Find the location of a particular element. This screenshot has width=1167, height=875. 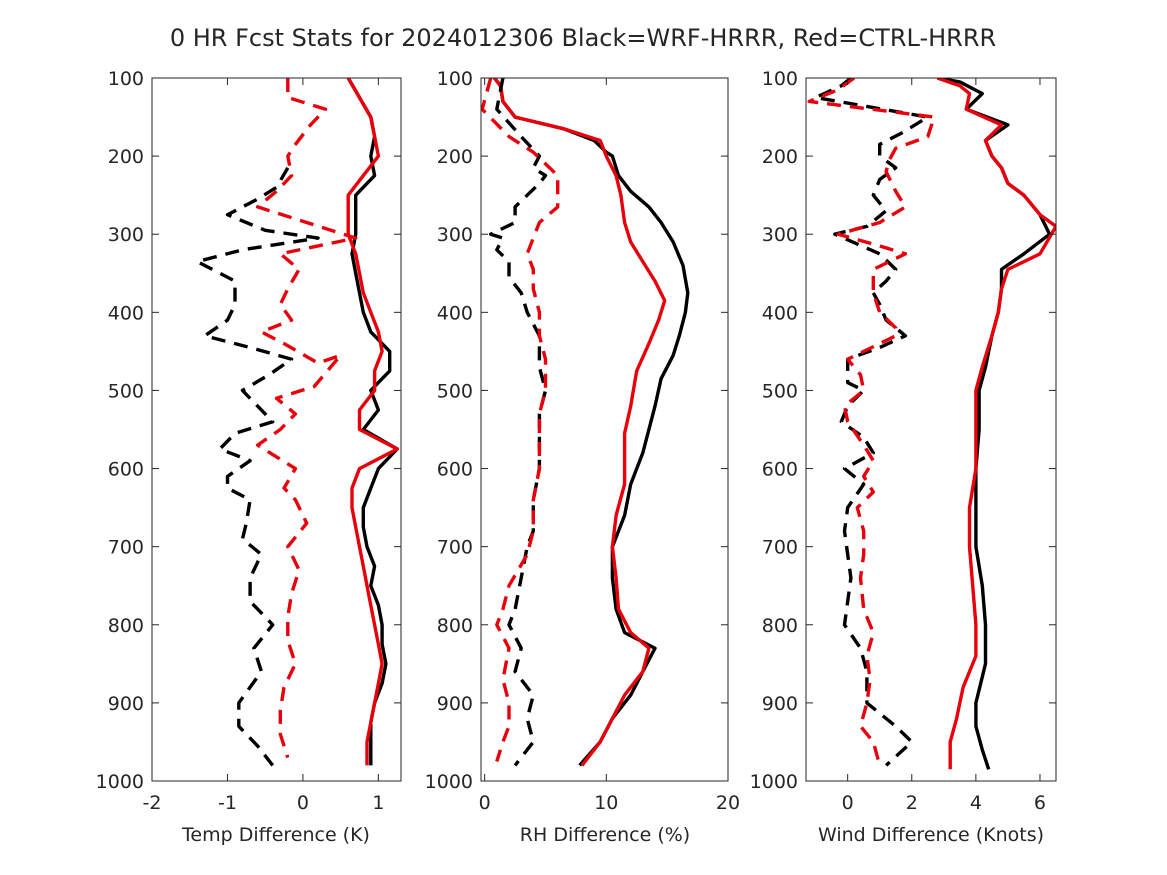

wind-x-tick-label: 0 is located at coordinates (848, 803).